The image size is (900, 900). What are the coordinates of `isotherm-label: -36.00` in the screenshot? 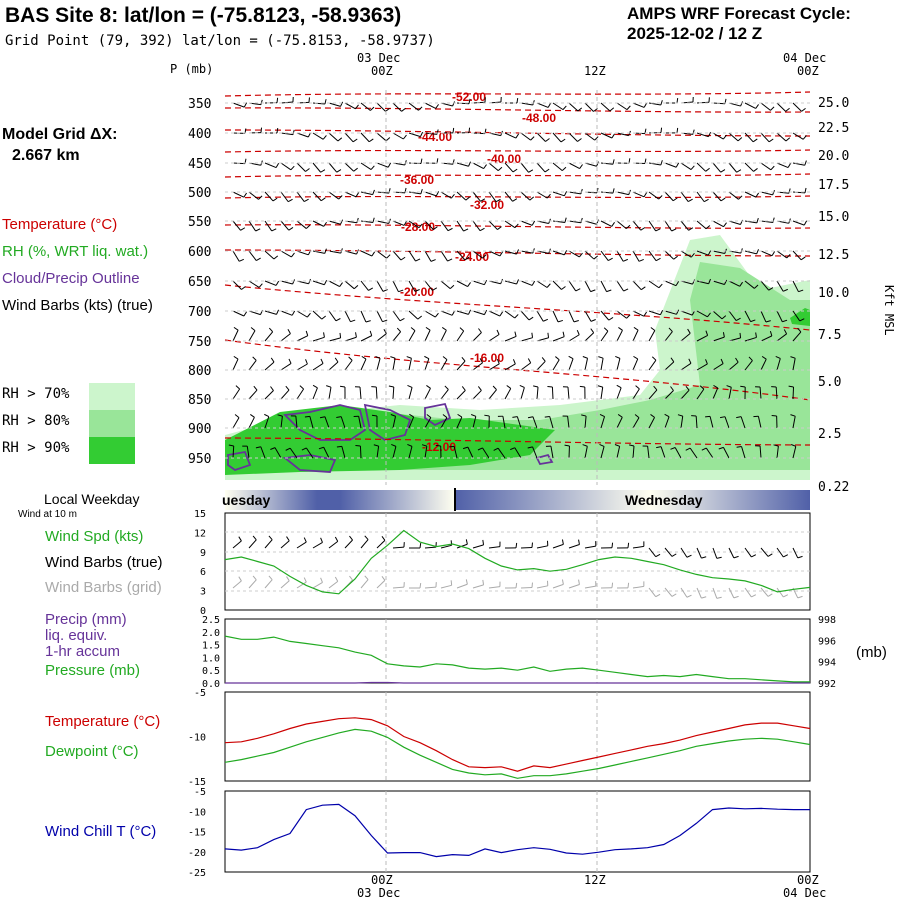 It's located at (417, 180).